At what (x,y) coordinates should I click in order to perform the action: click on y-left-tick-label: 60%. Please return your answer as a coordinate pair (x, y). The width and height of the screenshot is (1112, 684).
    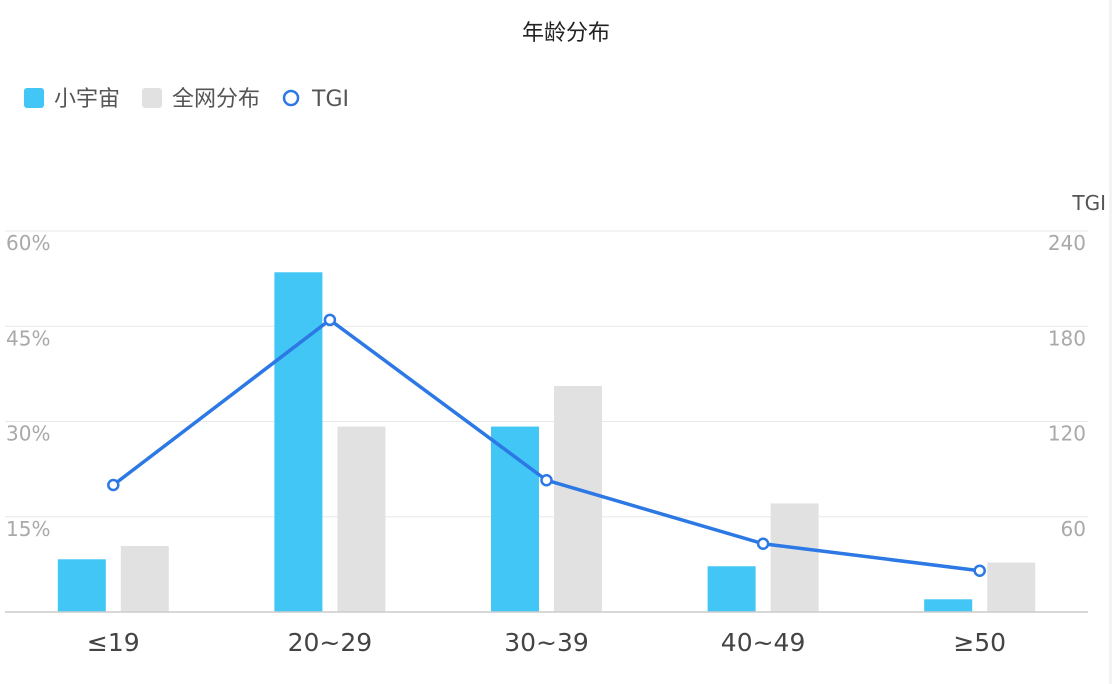
    Looking at the image, I should click on (28, 243).